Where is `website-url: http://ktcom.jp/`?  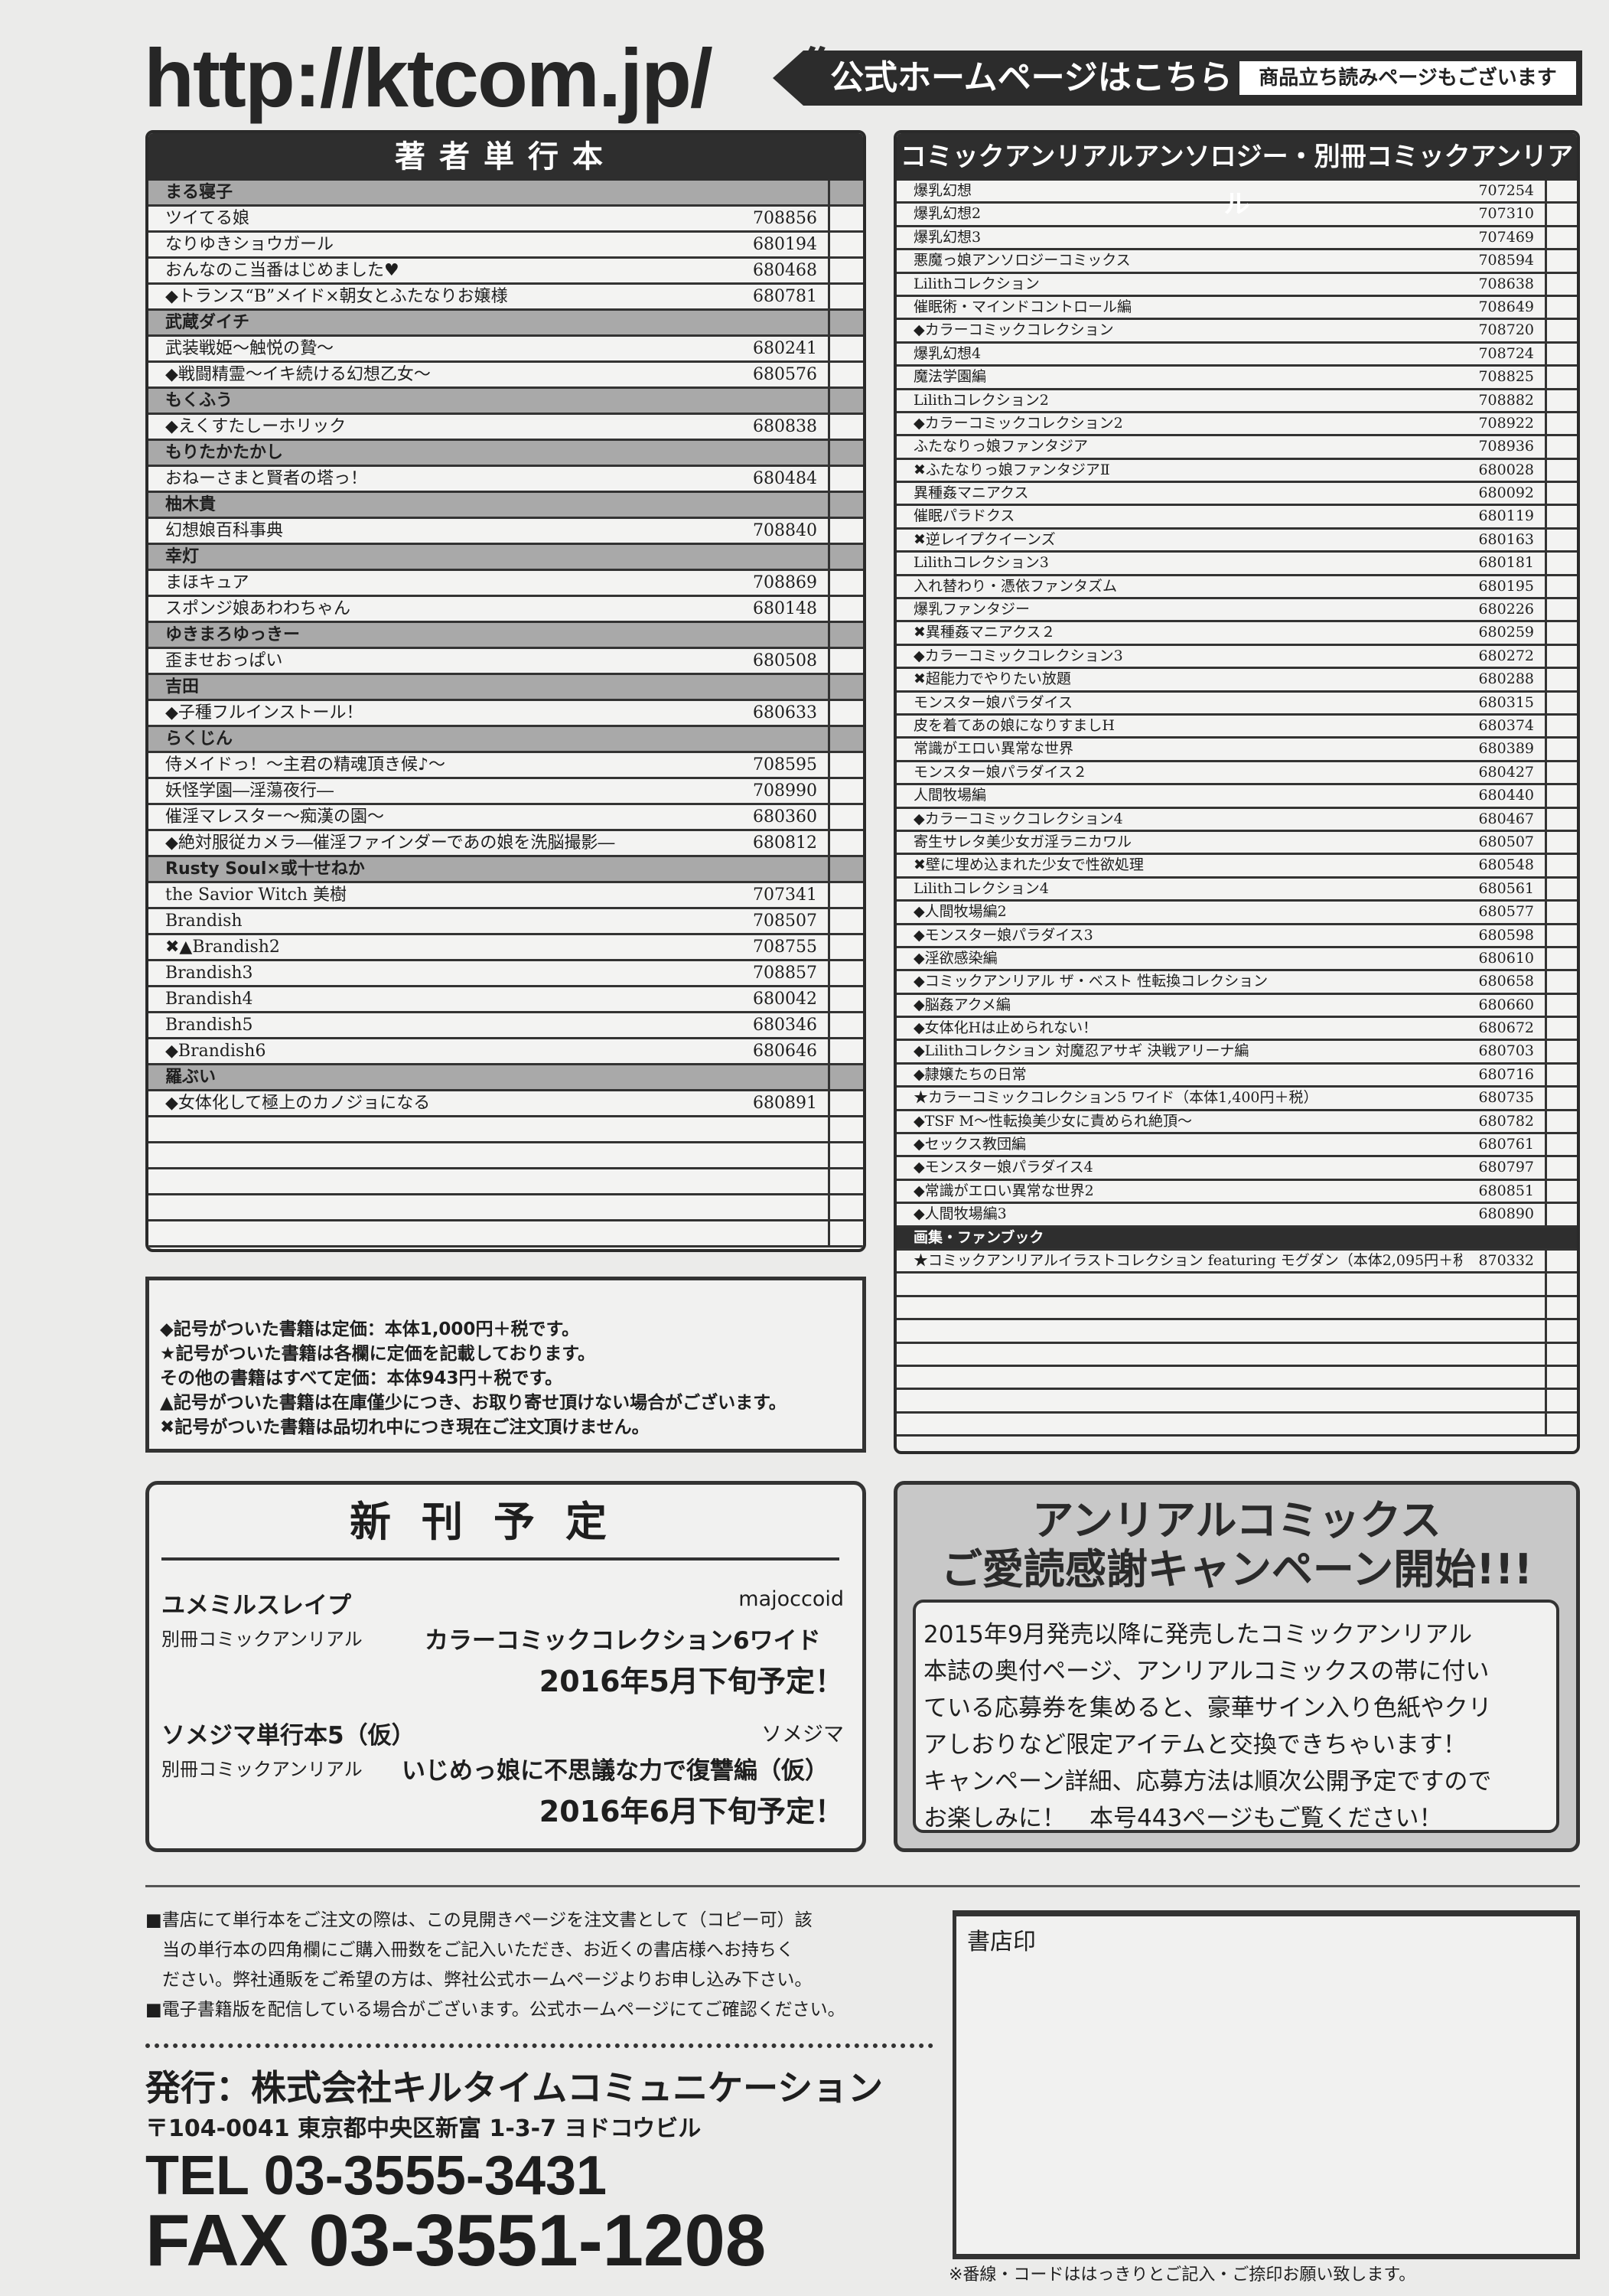
website-url: http://ktcom.jp/ is located at coordinates (428, 77).